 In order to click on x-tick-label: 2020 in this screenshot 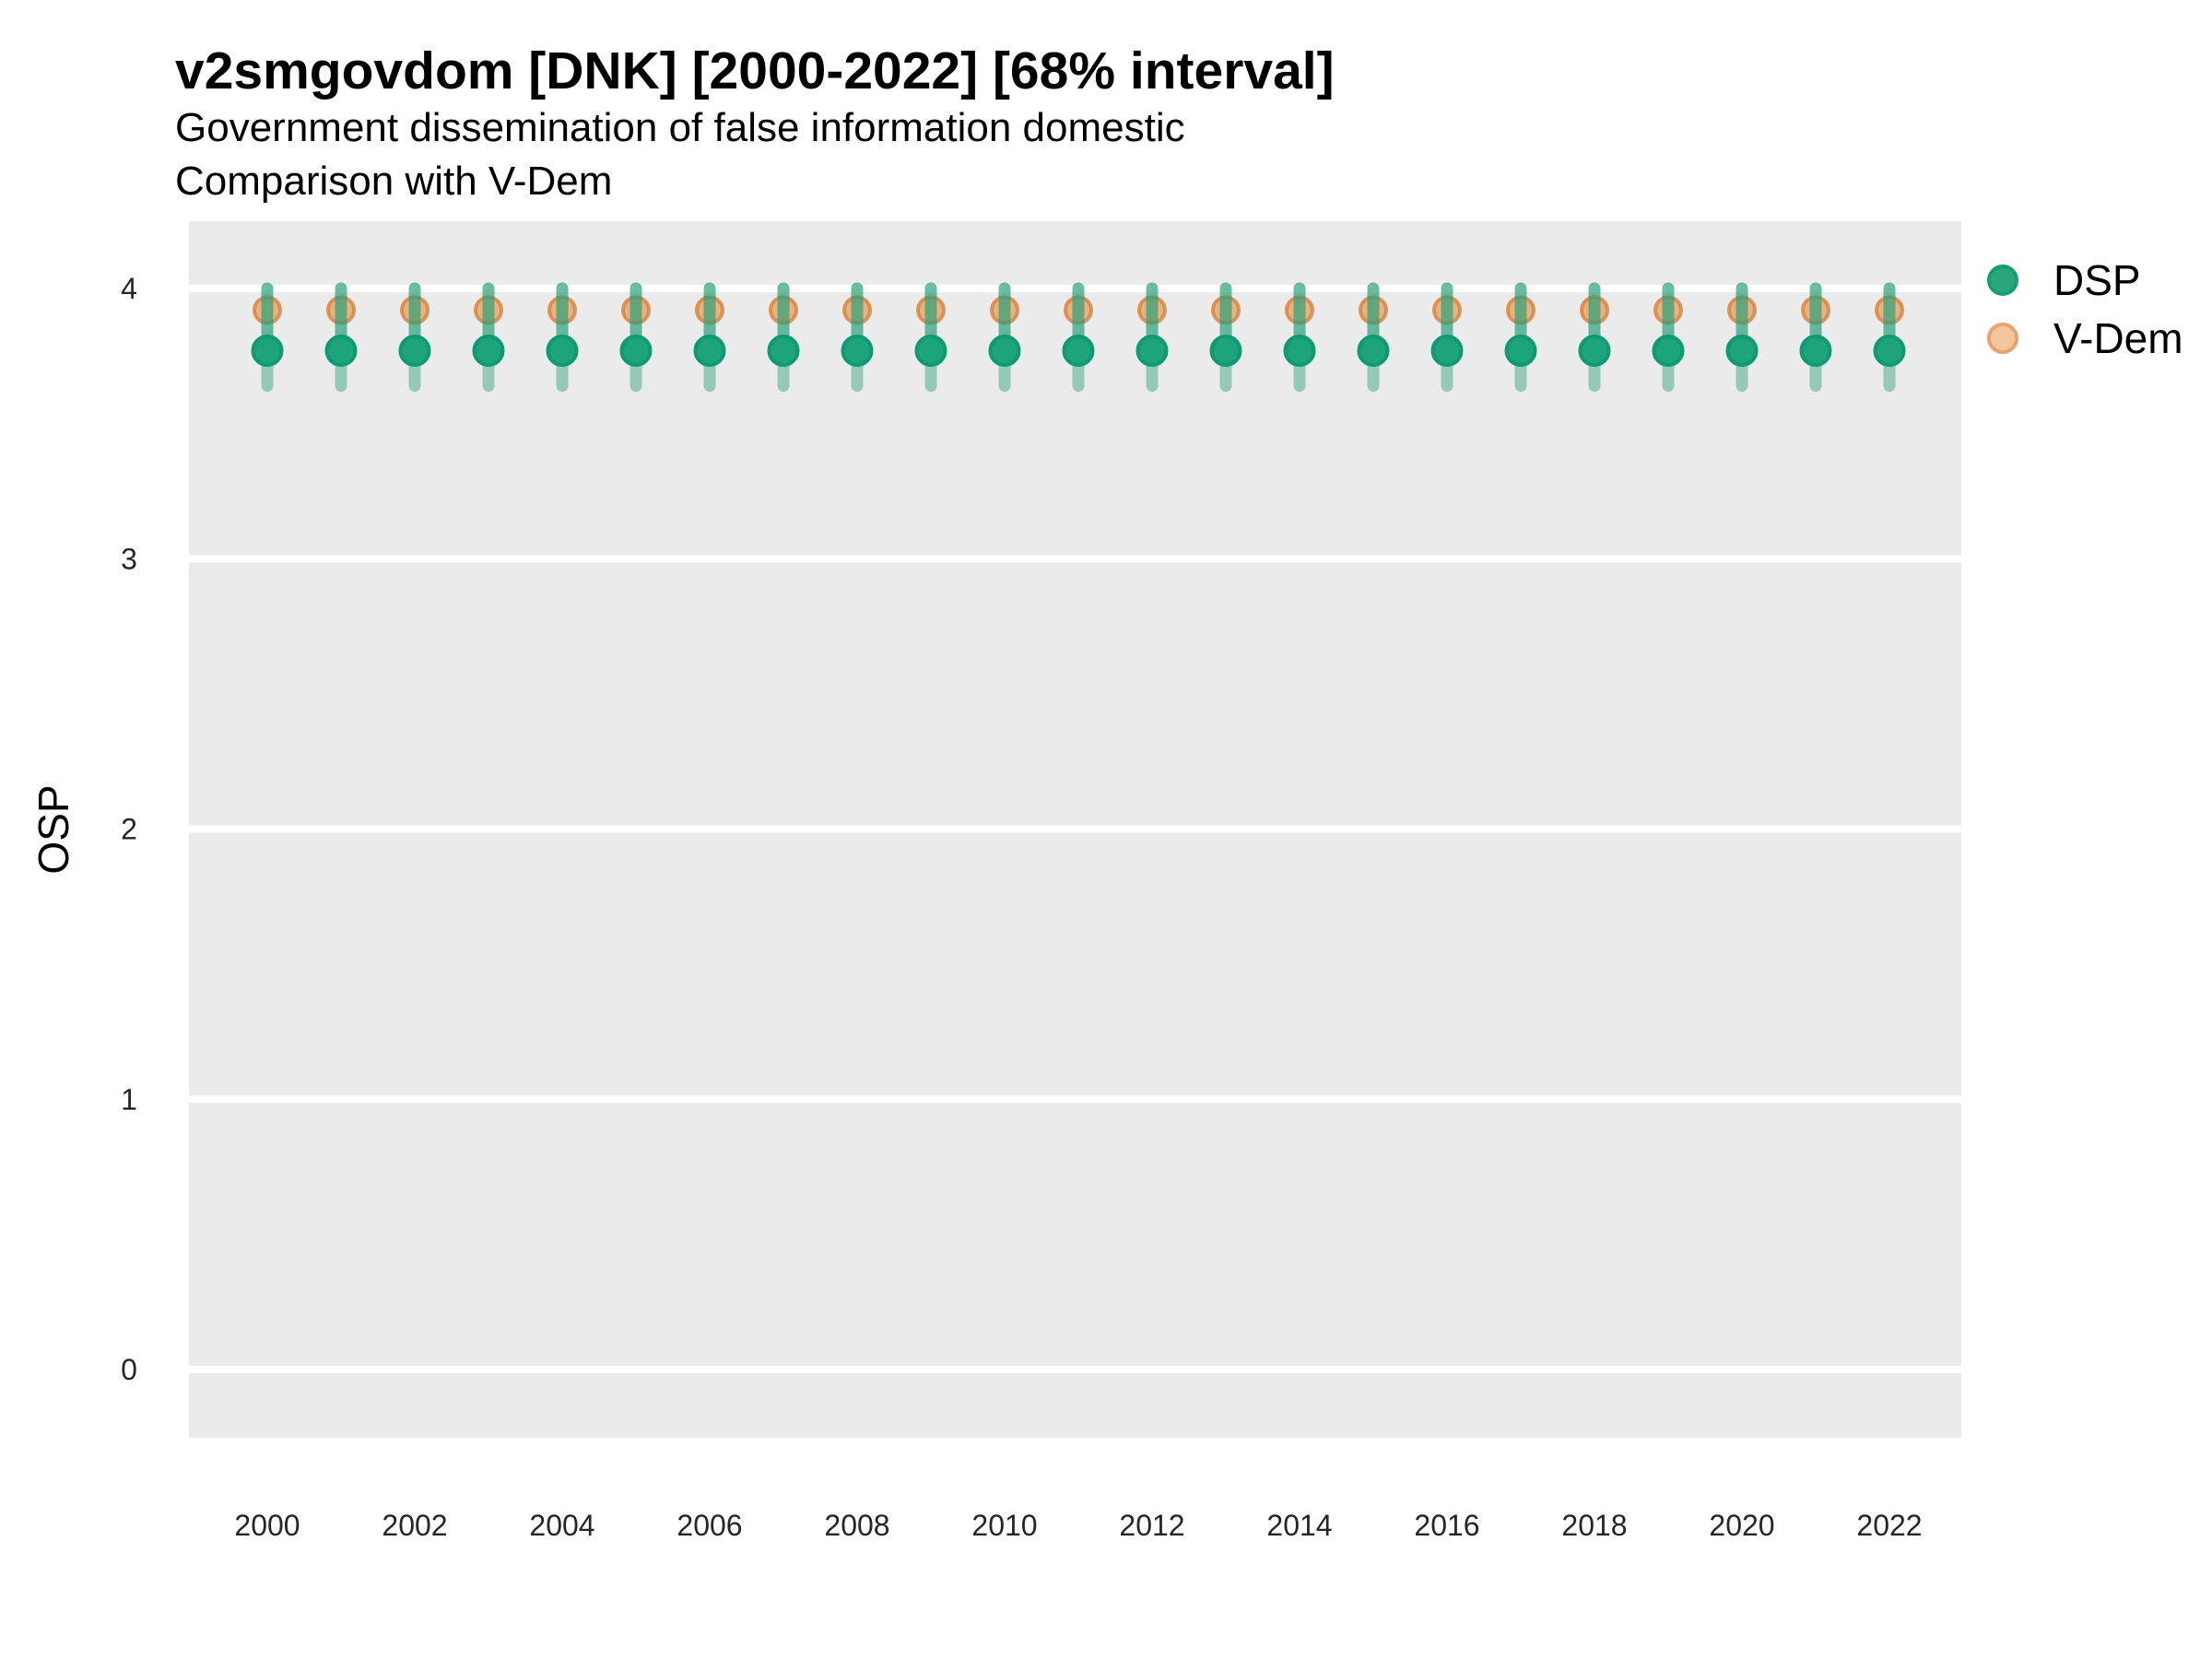, I will do `click(1741, 1525)`.